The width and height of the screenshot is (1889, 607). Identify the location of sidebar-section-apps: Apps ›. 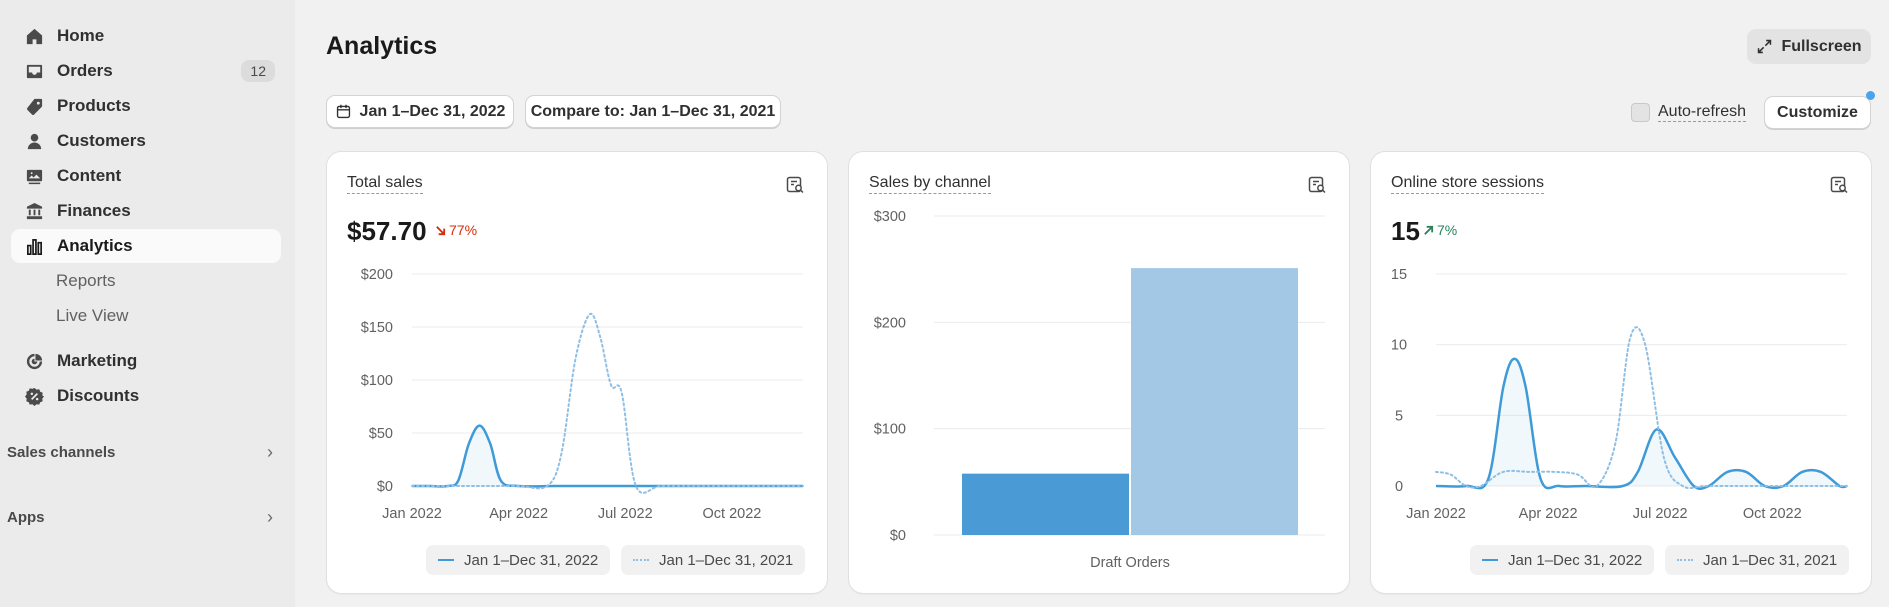
(142, 517).